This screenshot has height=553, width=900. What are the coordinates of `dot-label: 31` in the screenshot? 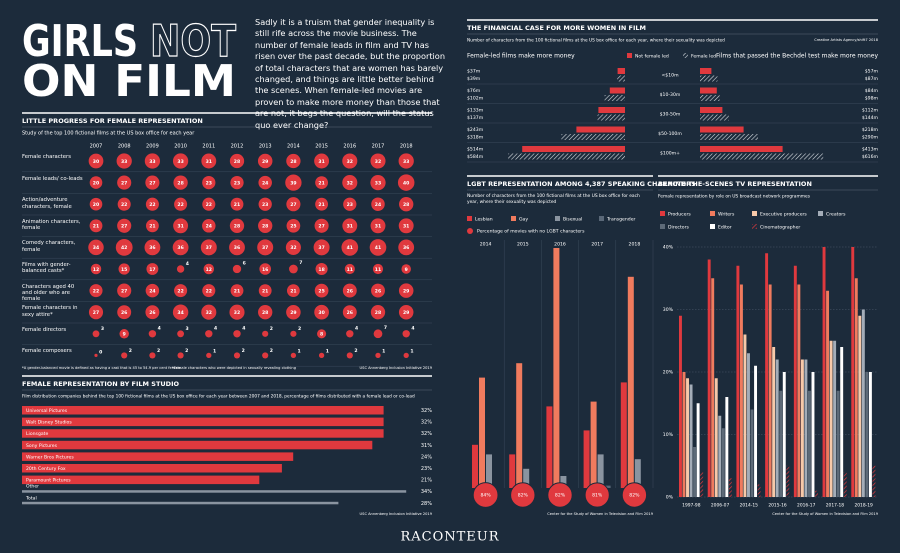 It's located at (321, 162).